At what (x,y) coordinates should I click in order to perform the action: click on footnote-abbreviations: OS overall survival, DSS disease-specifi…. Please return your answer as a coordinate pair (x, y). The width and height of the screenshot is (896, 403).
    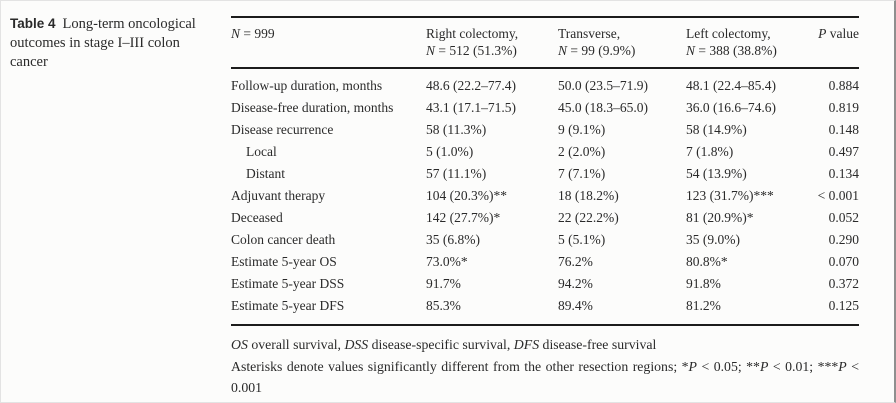
    Looking at the image, I should click on (444, 344).